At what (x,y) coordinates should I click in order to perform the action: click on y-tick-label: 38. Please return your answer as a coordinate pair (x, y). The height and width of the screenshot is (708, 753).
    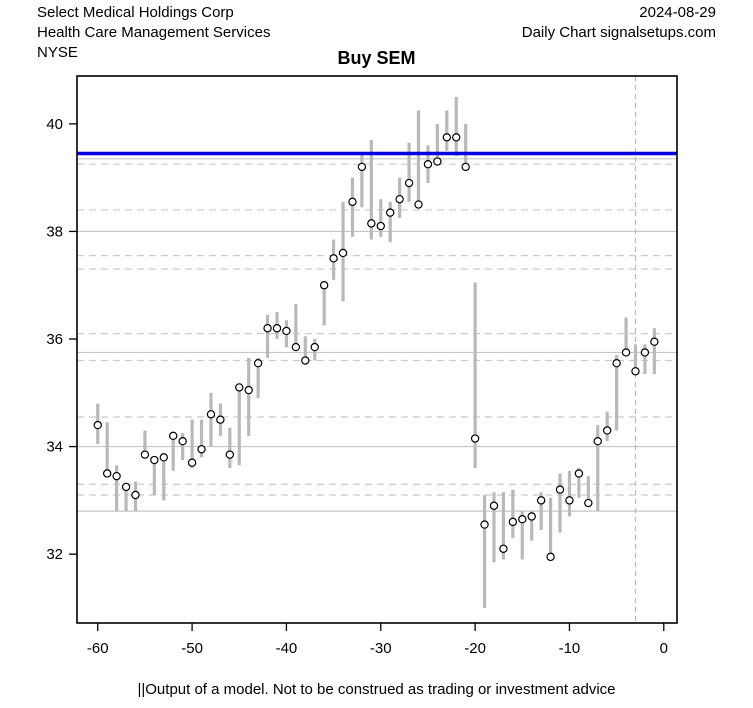
    Looking at the image, I should click on (54, 231).